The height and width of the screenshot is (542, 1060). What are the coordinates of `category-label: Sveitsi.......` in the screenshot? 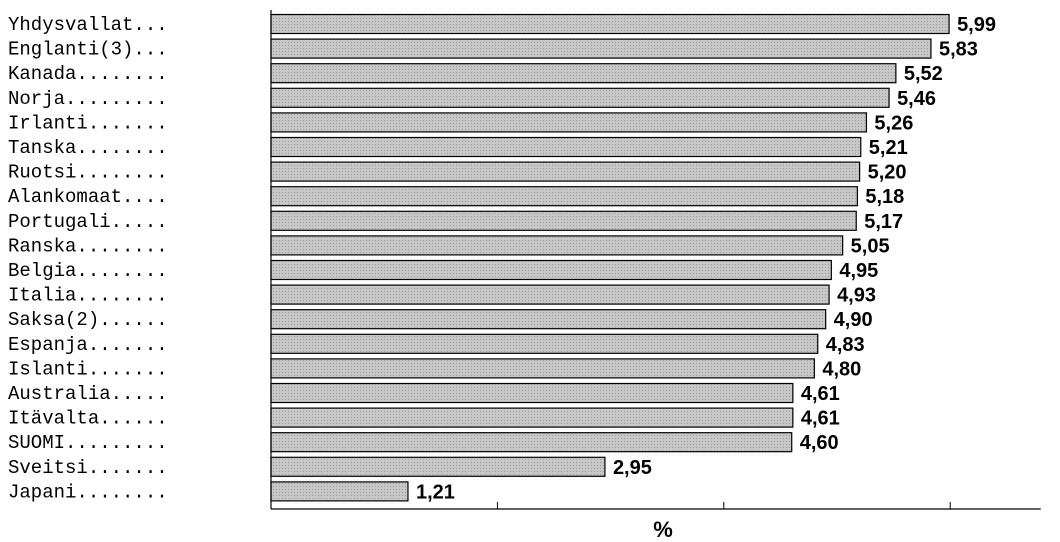 It's located at (88, 468).